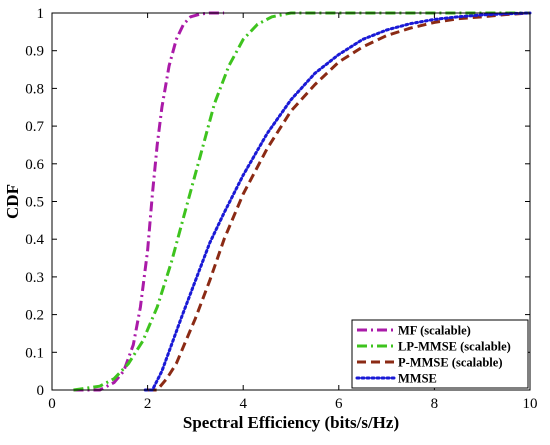 This screenshot has width=550, height=445. What do you see at coordinates (435, 404) in the screenshot?
I see `x-tick-label: 8` at bounding box center [435, 404].